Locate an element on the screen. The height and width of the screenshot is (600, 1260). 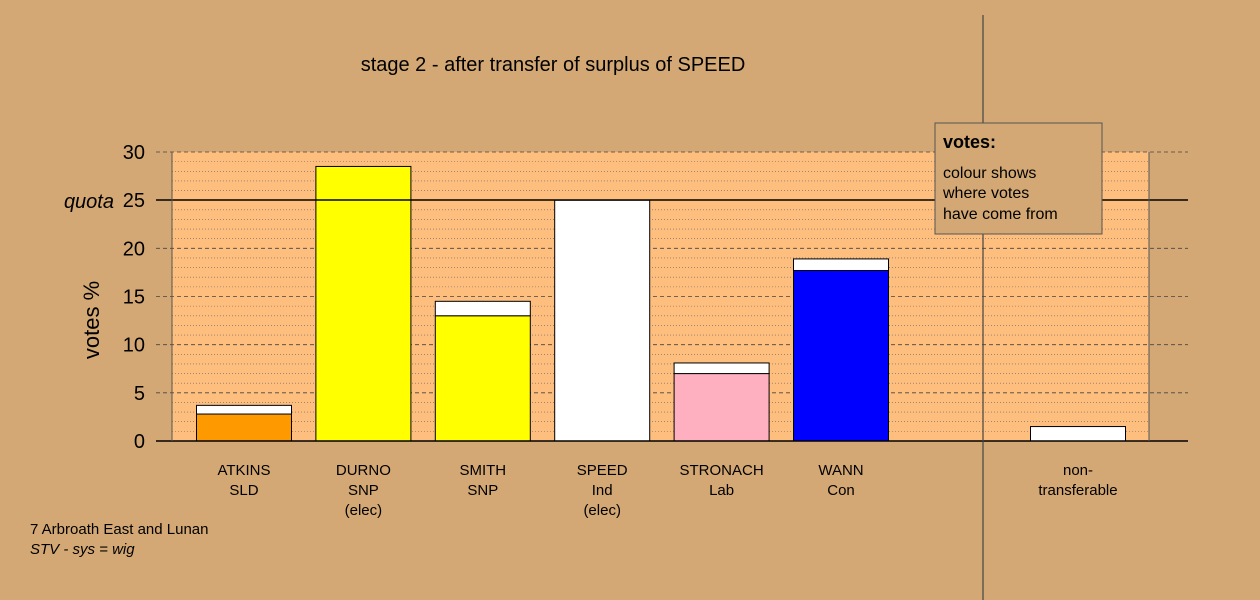
candidate-stronach-label-1: STRONACH is located at coordinates (722, 470).